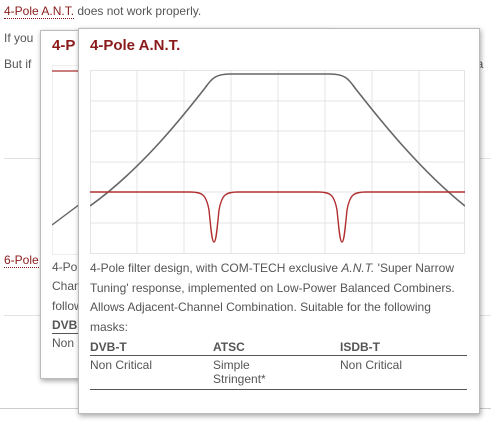 This screenshot has width=491, height=422. I want to click on tooltip-title: 4-Pole A.N.T., so click(135, 45).